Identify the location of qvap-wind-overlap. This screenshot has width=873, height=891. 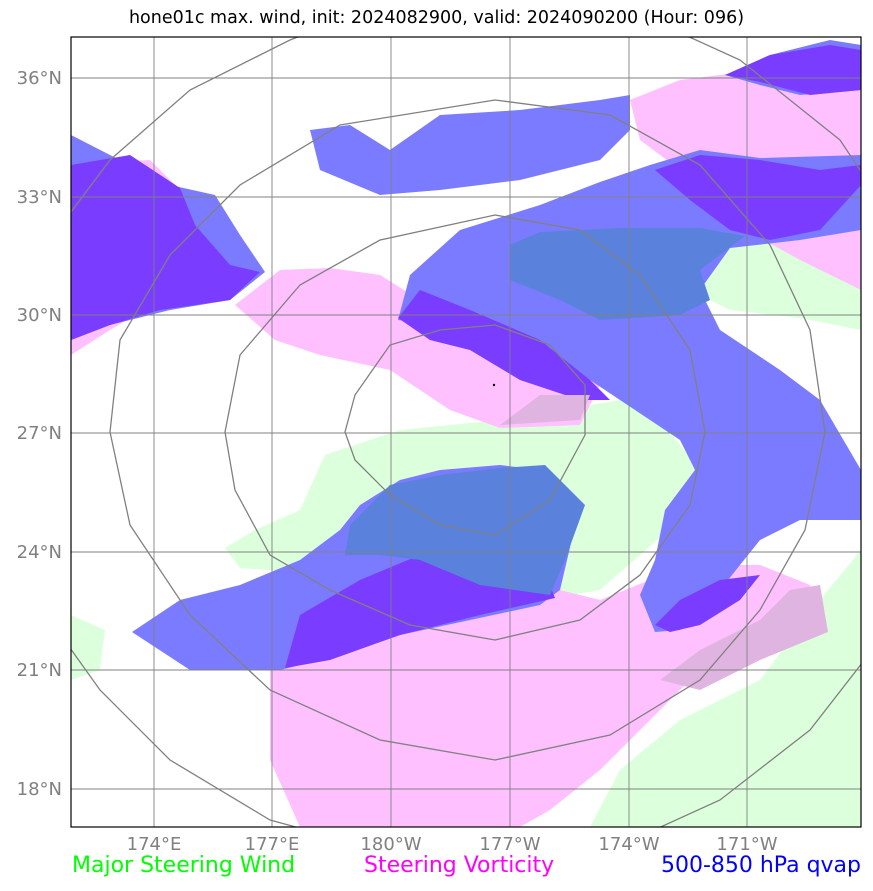
(627, 274).